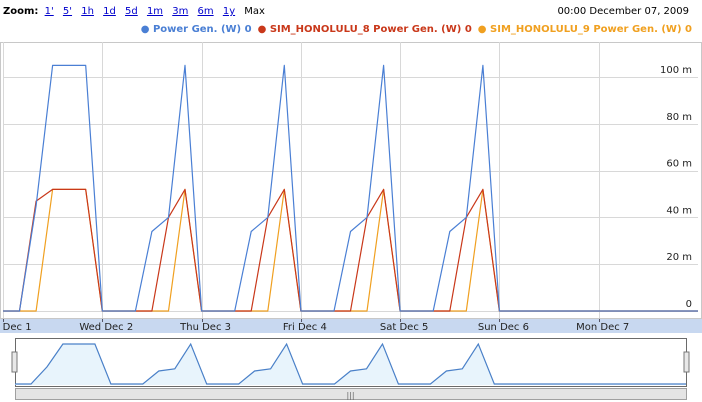  What do you see at coordinates (205, 327) in the screenshot?
I see `x-tick-label: Thu Dec 3` at bounding box center [205, 327].